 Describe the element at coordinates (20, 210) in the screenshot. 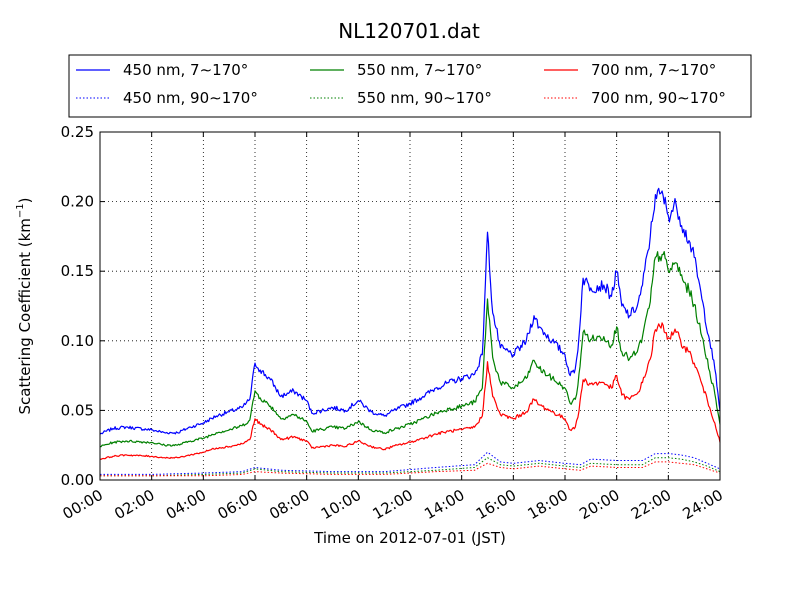

I see `y-axis-label-sup: −1` at that location.